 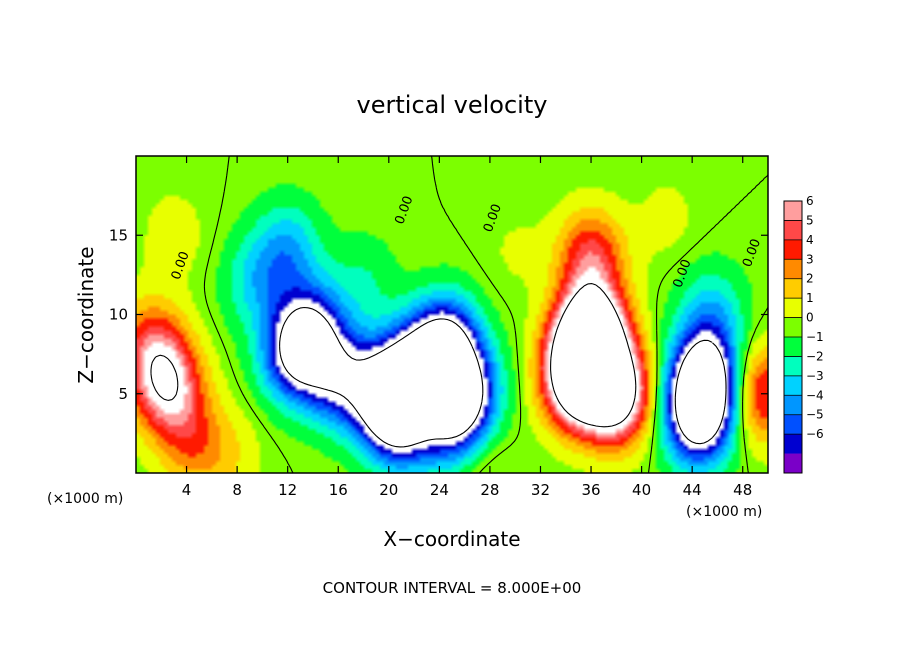 What do you see at coordinates (810, 201) in the screenshot?
I see `colorbar-label: 6` at bounding box center [810, 201].